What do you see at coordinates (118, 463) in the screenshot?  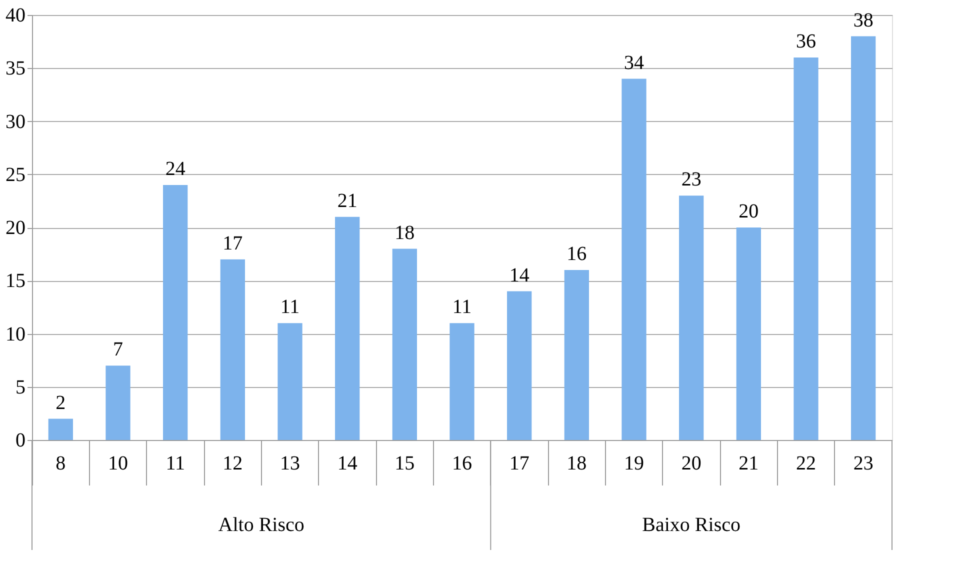 I see `x-tick-label: 10` at bounding box center [118, 463].